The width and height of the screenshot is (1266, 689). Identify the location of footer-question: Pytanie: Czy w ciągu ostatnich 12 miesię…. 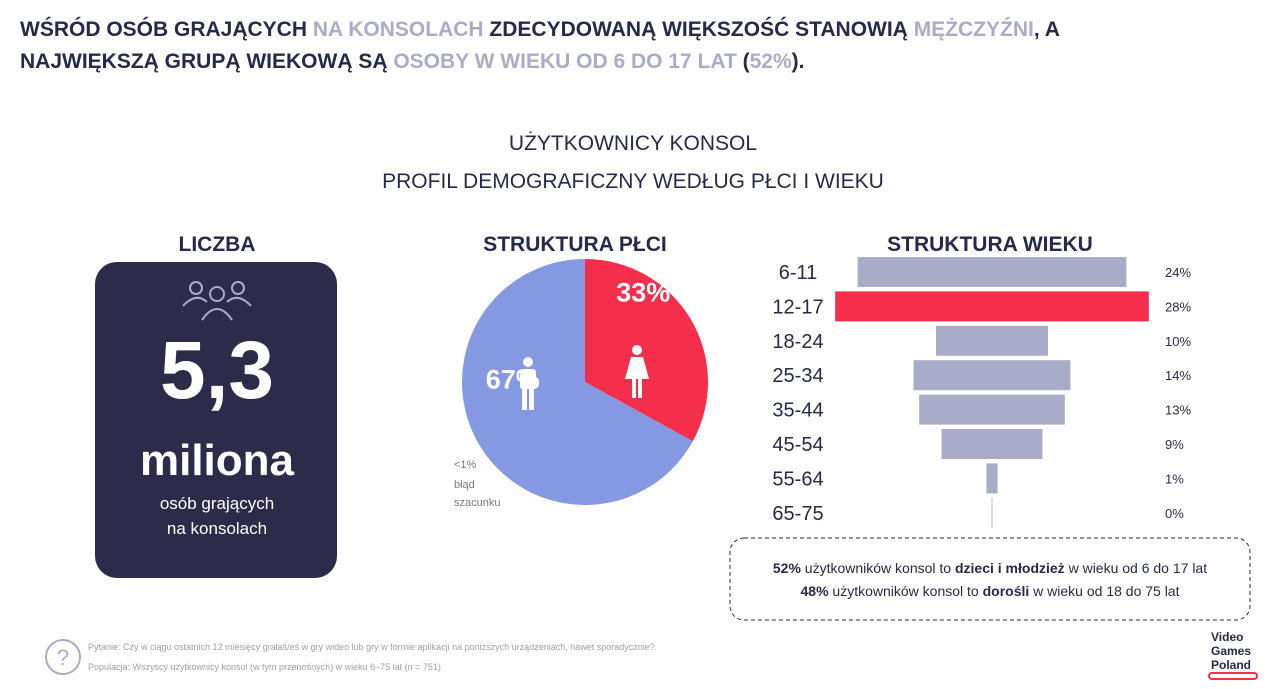
(371, 647).